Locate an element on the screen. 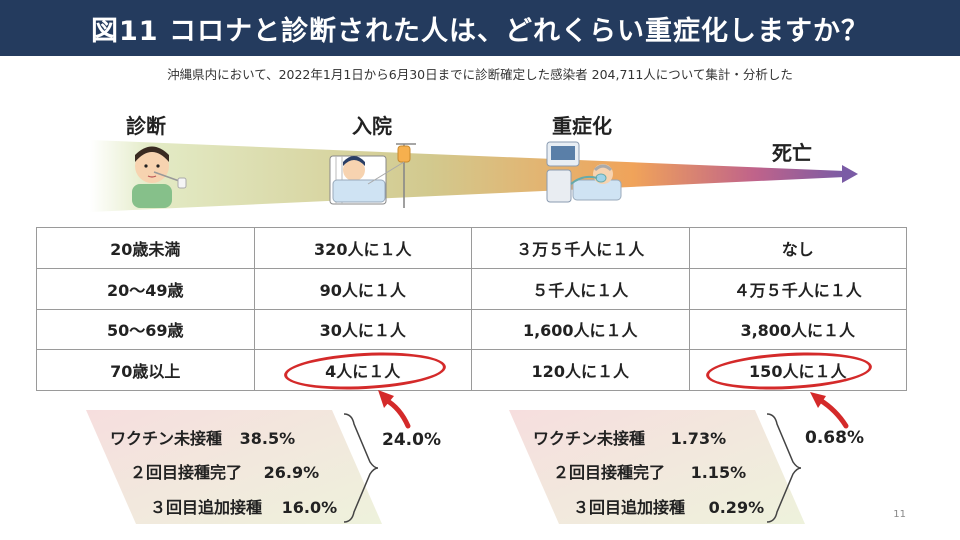 The image size is (960, 540). vax-row: ２回目接種完了 1.15% is located at coordinates (649, 471).